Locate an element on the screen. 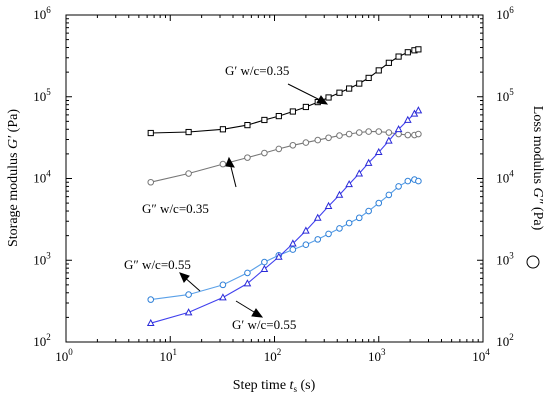 Image resolution: width=550 pixels, height=408 pixels. y-axis-left-title: Storage modulus G′ (Pa) is located at coordinates (13, 178).